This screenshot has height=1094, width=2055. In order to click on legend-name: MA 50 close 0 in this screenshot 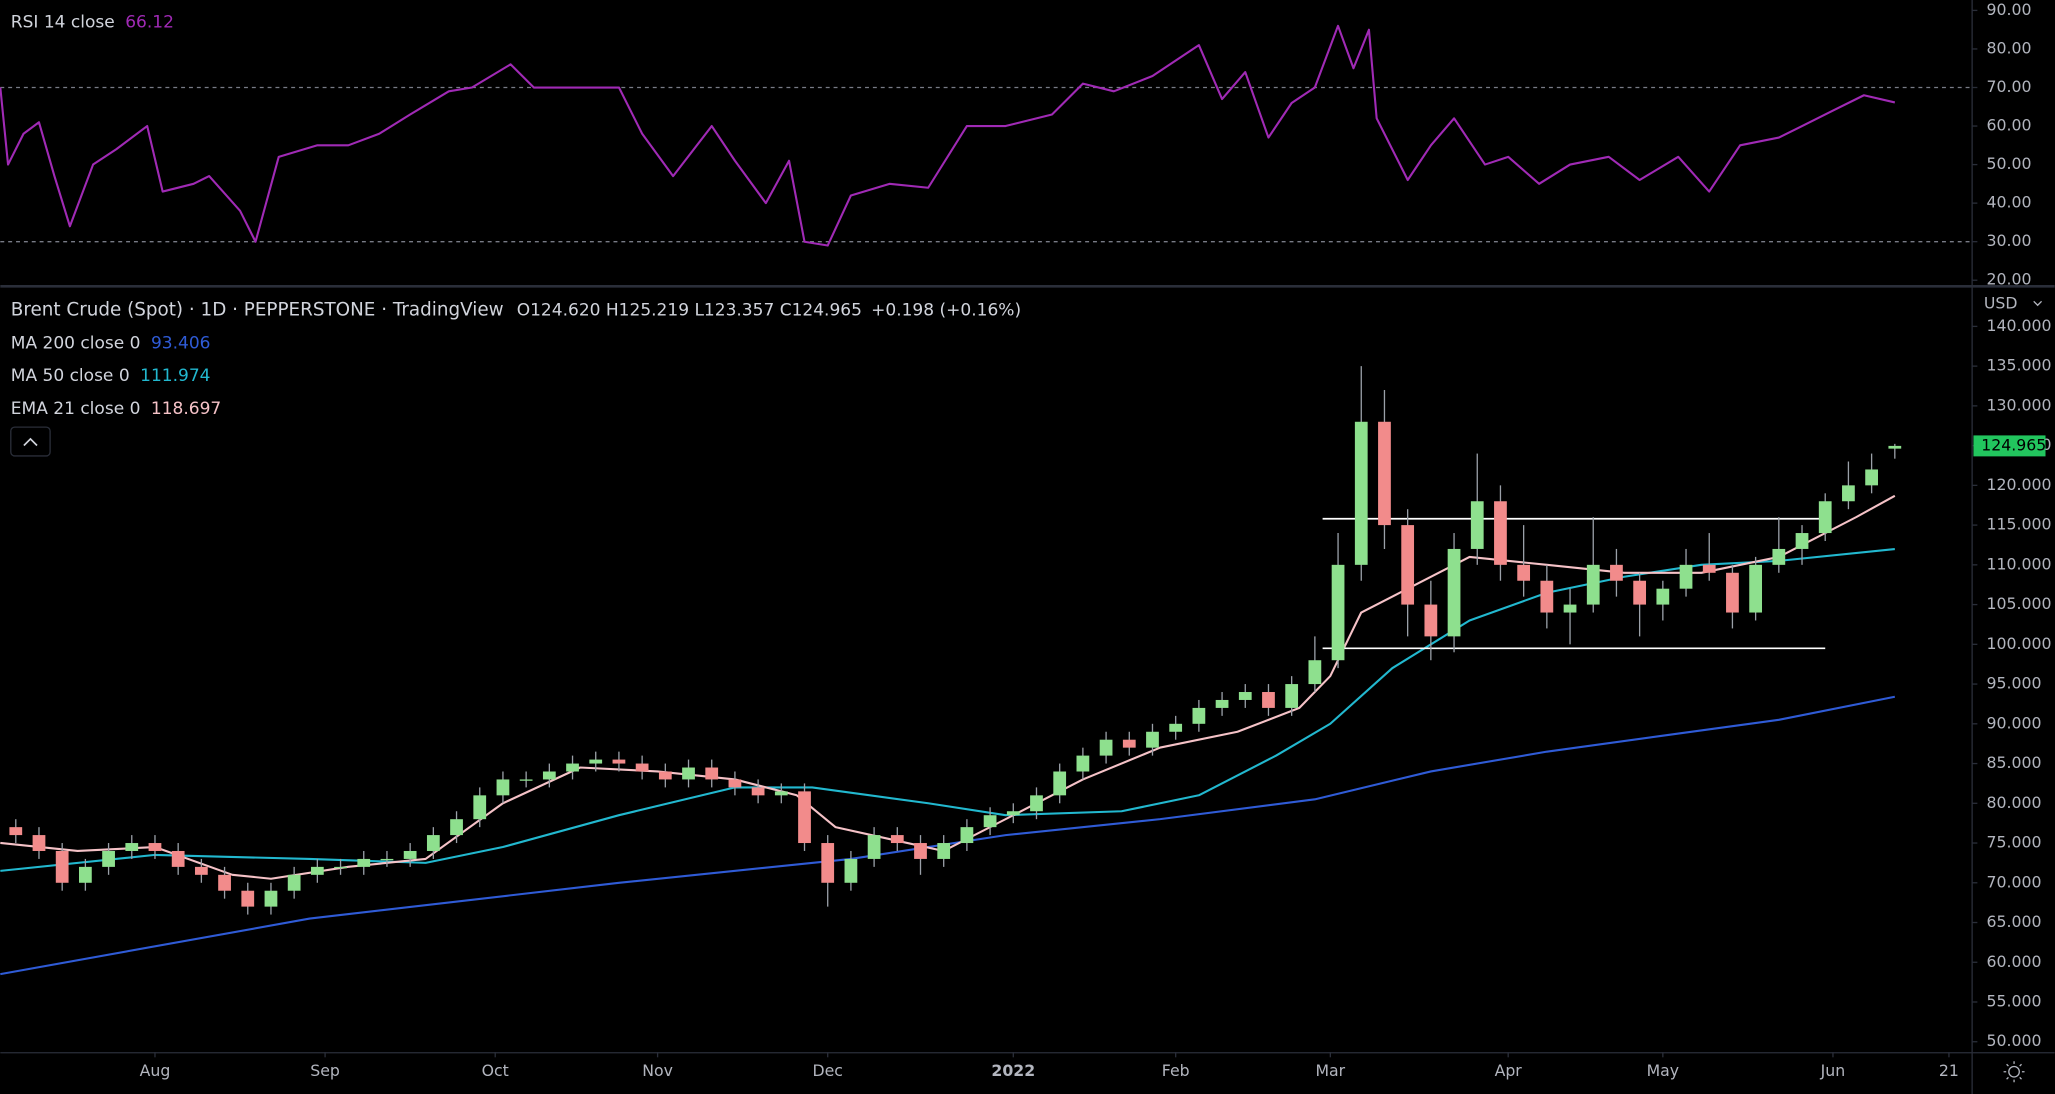, I will do `click(70, 376)`.